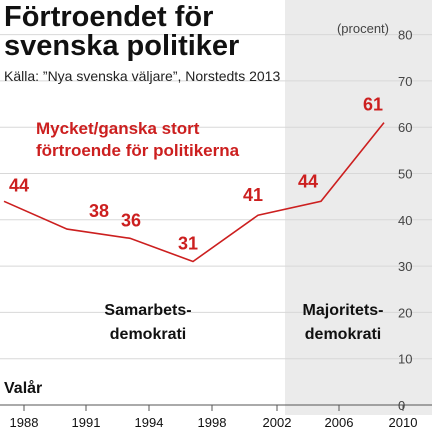 The height and width of the screenshot is (430, 432). What do you see at coordinates (149, 422) in the screenshot?
I see `x-tick-label: 1994` at bounding box center [149, 422].